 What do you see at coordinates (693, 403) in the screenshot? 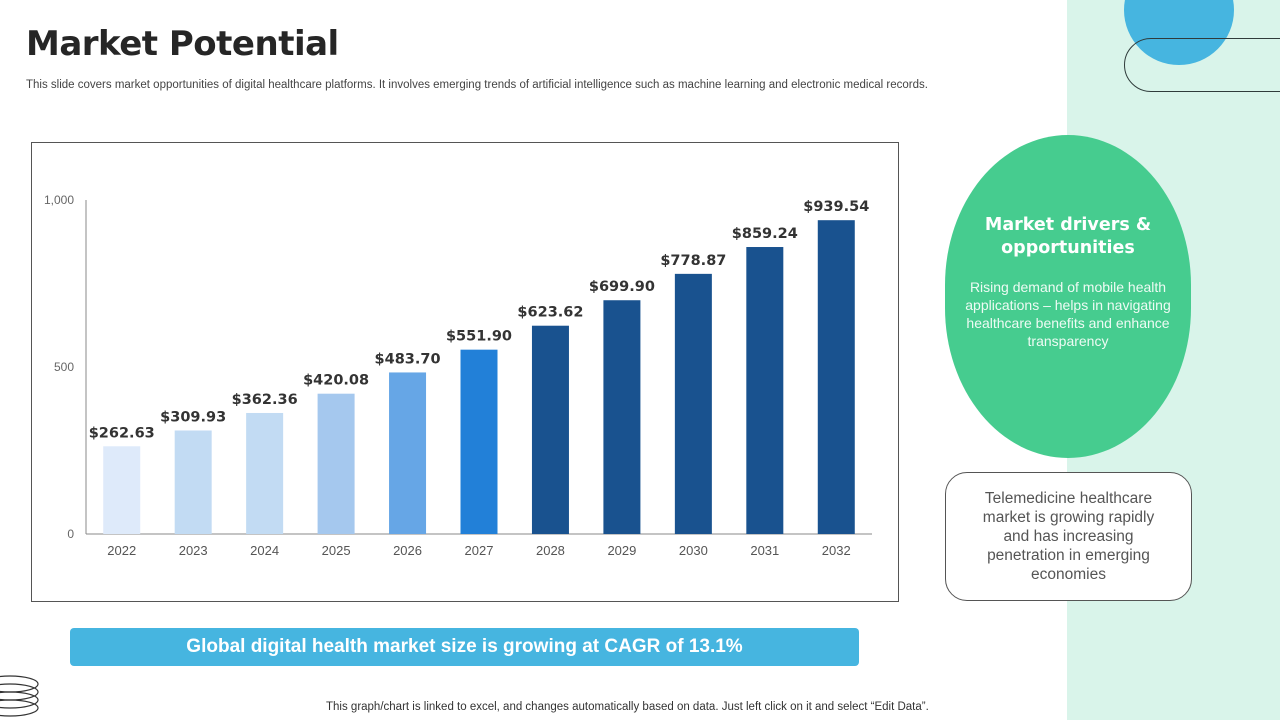
I see `bar-2030` at bounding box center [693, 403].